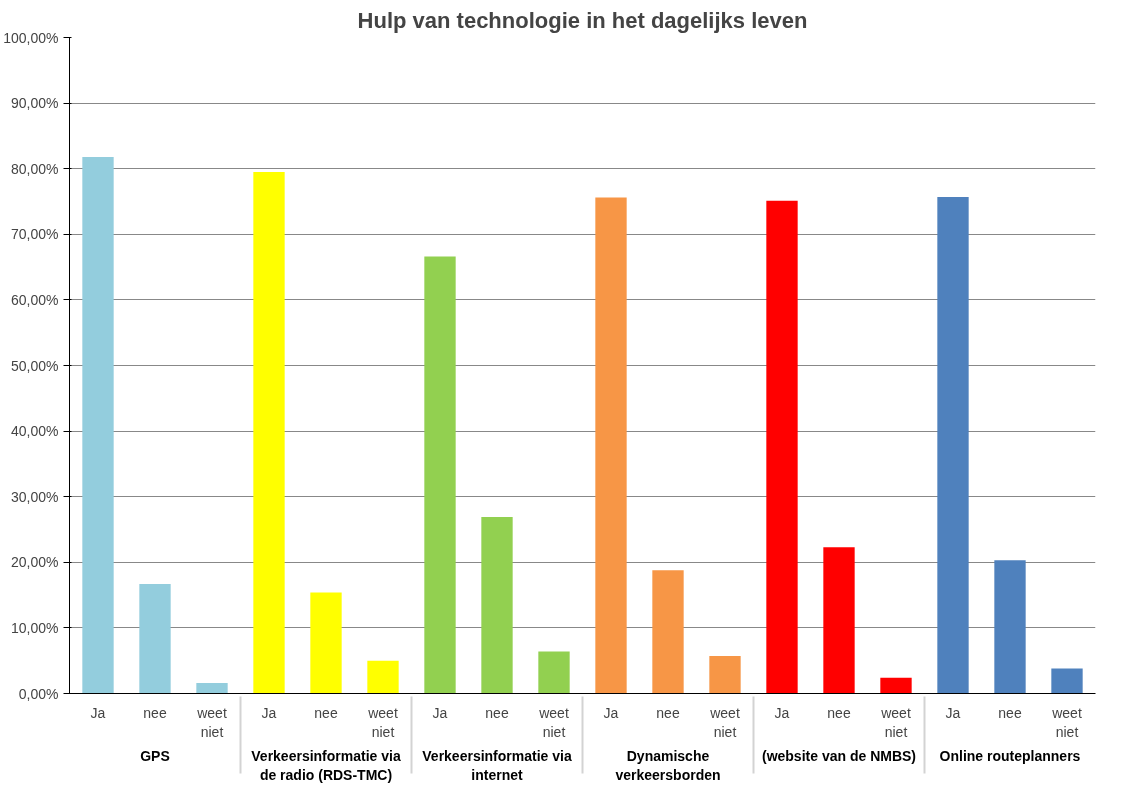  What do you see at coordinates (326, 765) in the screenshot?
I see `x-tick-label: Verkeersinformatie via de radio (RDS-TMC)` at bounding box center [326, 765].